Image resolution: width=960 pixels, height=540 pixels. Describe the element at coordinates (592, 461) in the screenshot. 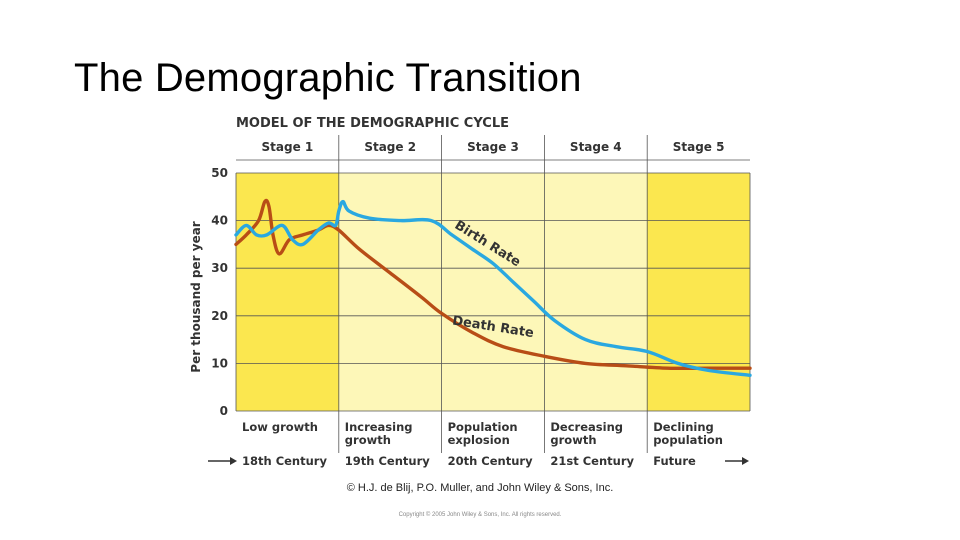

I see `century-label: 21st Century` at that location.